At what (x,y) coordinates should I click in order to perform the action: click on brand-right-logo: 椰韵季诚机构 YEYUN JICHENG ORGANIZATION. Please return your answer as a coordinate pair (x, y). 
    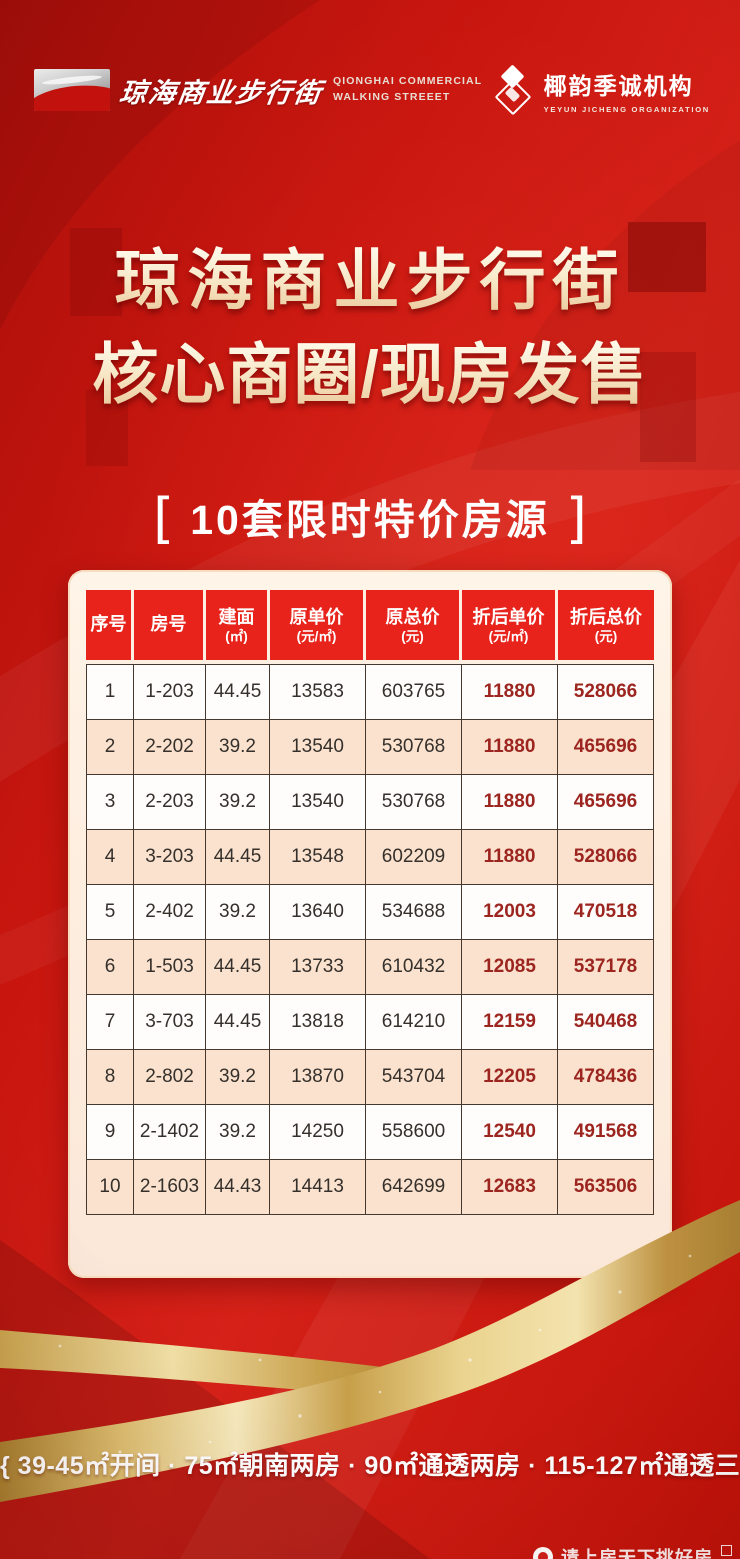
    Looking at the image, I should click on (601, 90).